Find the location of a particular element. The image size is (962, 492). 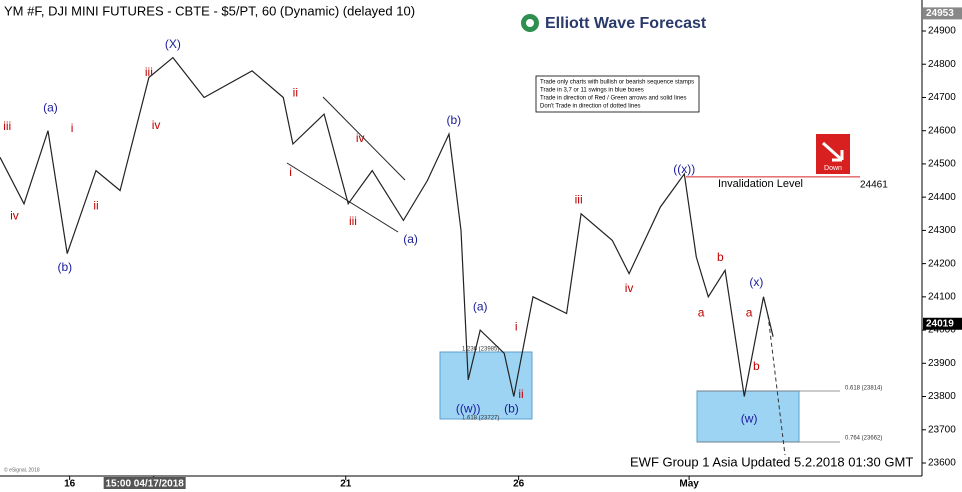

copyright: © eSignal, 2018 is located at coordinates (22, 469).